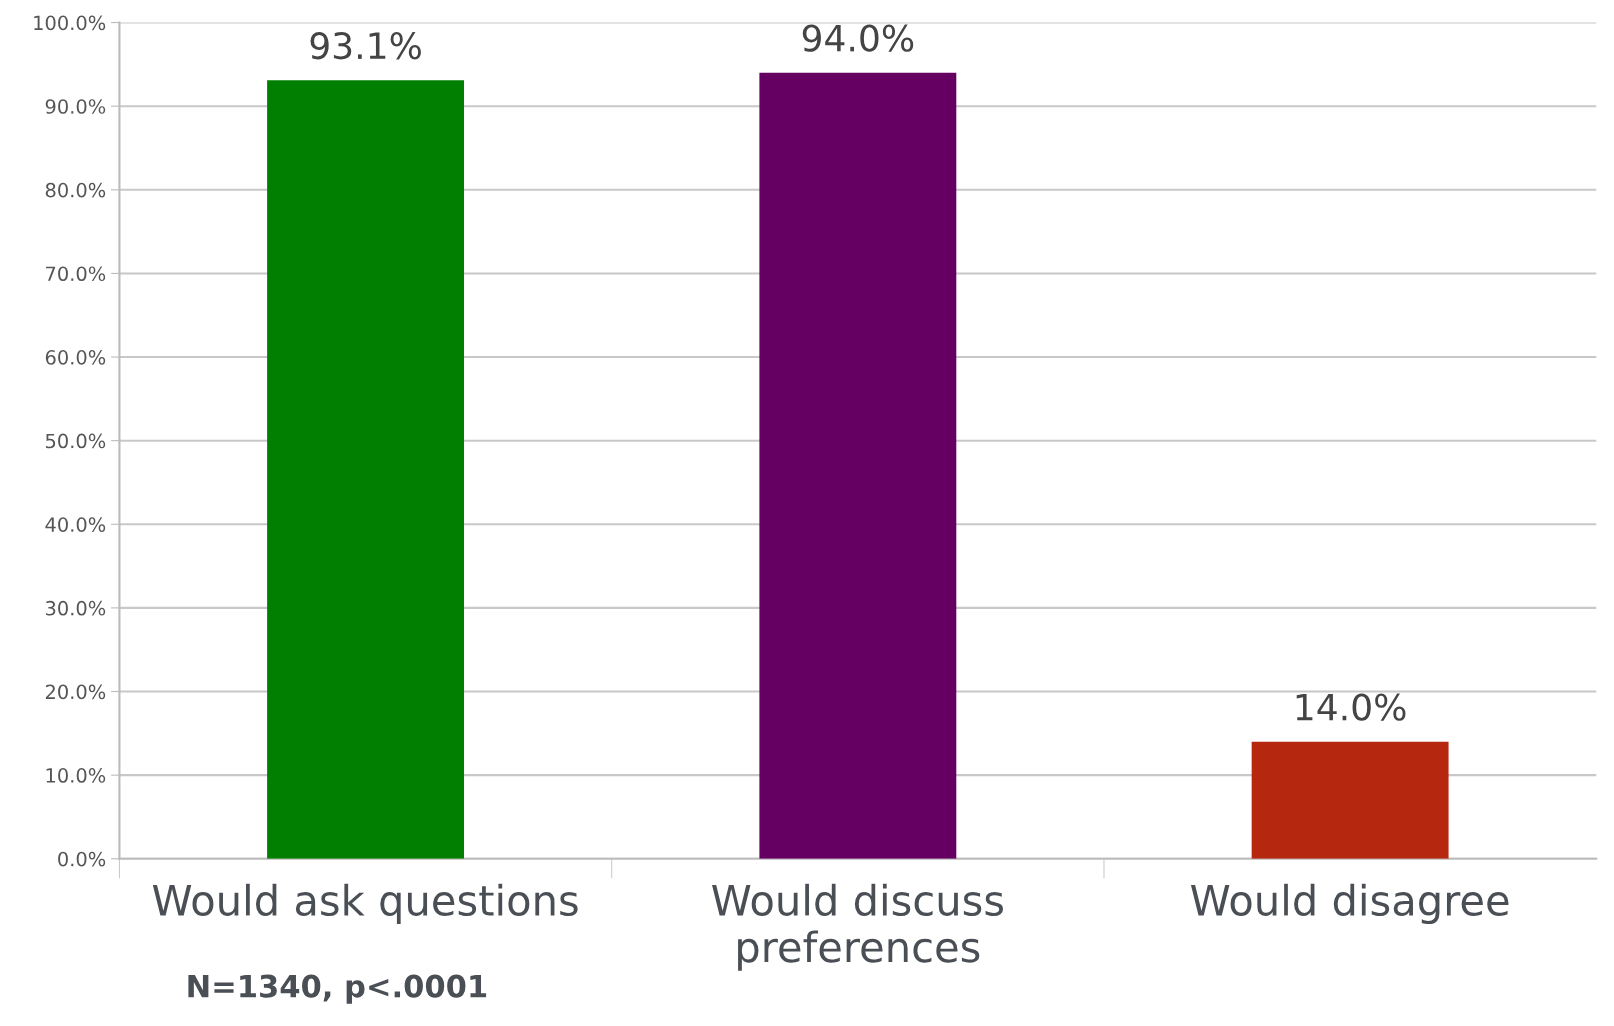  What do you see at coordinates (75, 524) in the screenshot?
I see `y-tick-label: 40.0%` at bounding box center [75, 524].